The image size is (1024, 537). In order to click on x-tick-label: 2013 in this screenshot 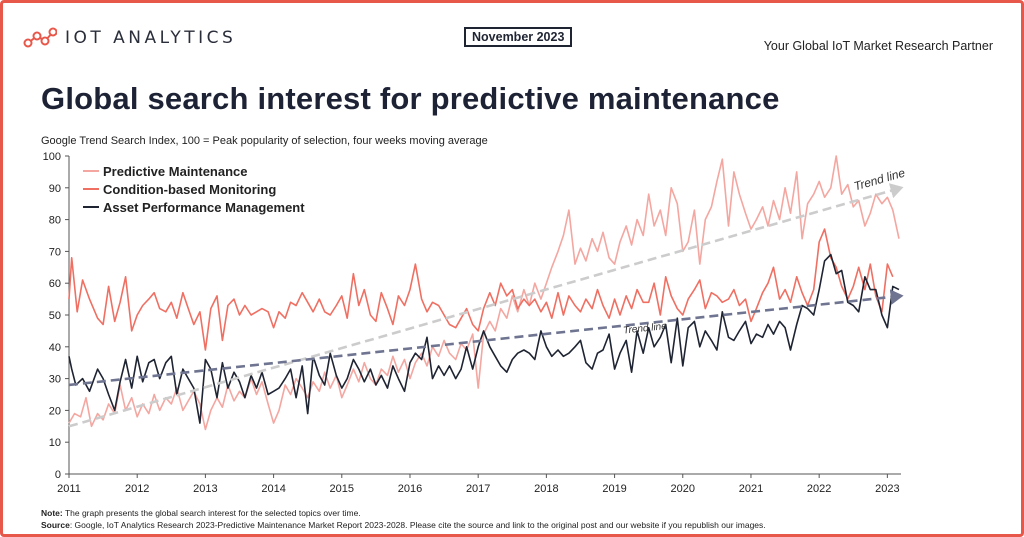, I will do `click(205, 489)`.